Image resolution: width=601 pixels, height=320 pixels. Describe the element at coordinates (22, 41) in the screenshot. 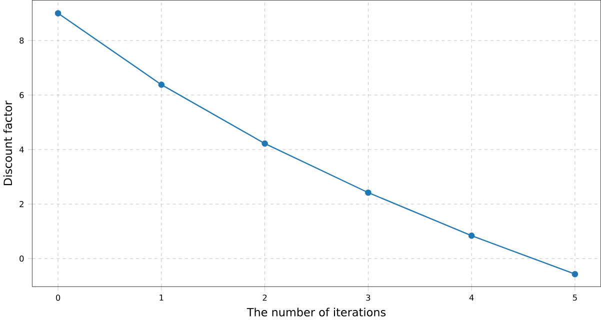

I see `y-tick-label: 8` at that location.